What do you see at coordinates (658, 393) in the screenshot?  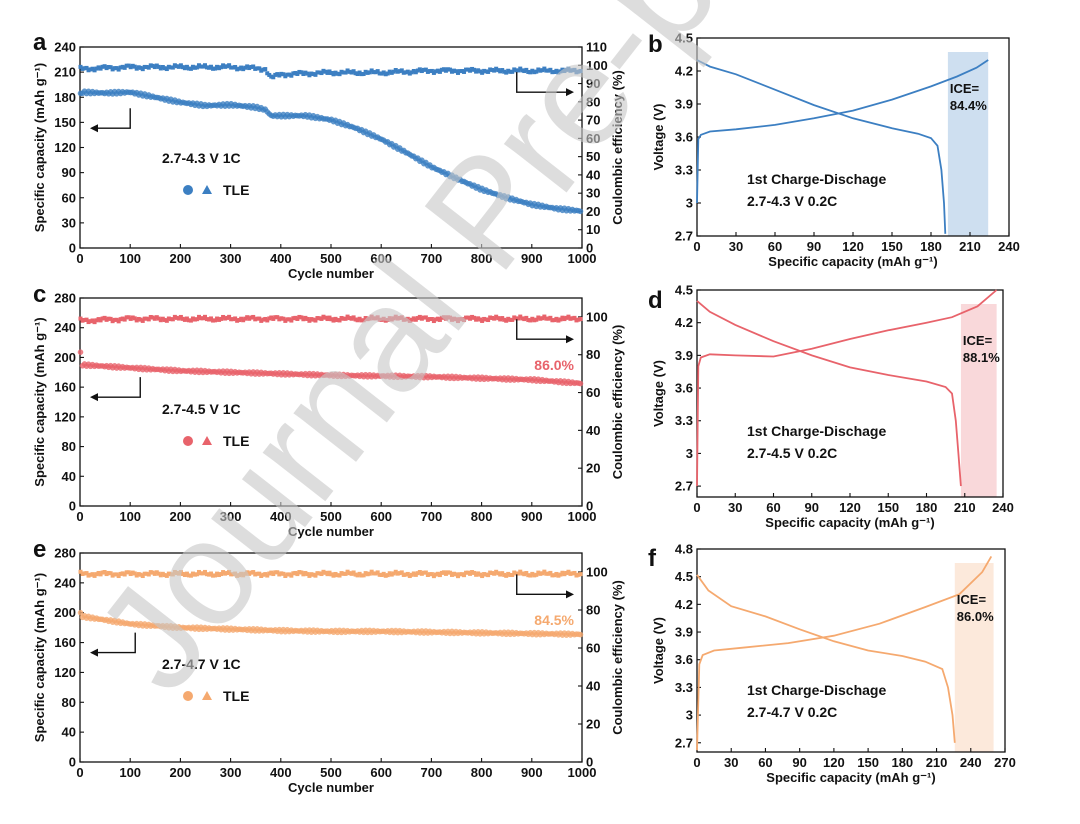 I see `y-axis-label: Voltage (V)` at bounding box center [658, 393].